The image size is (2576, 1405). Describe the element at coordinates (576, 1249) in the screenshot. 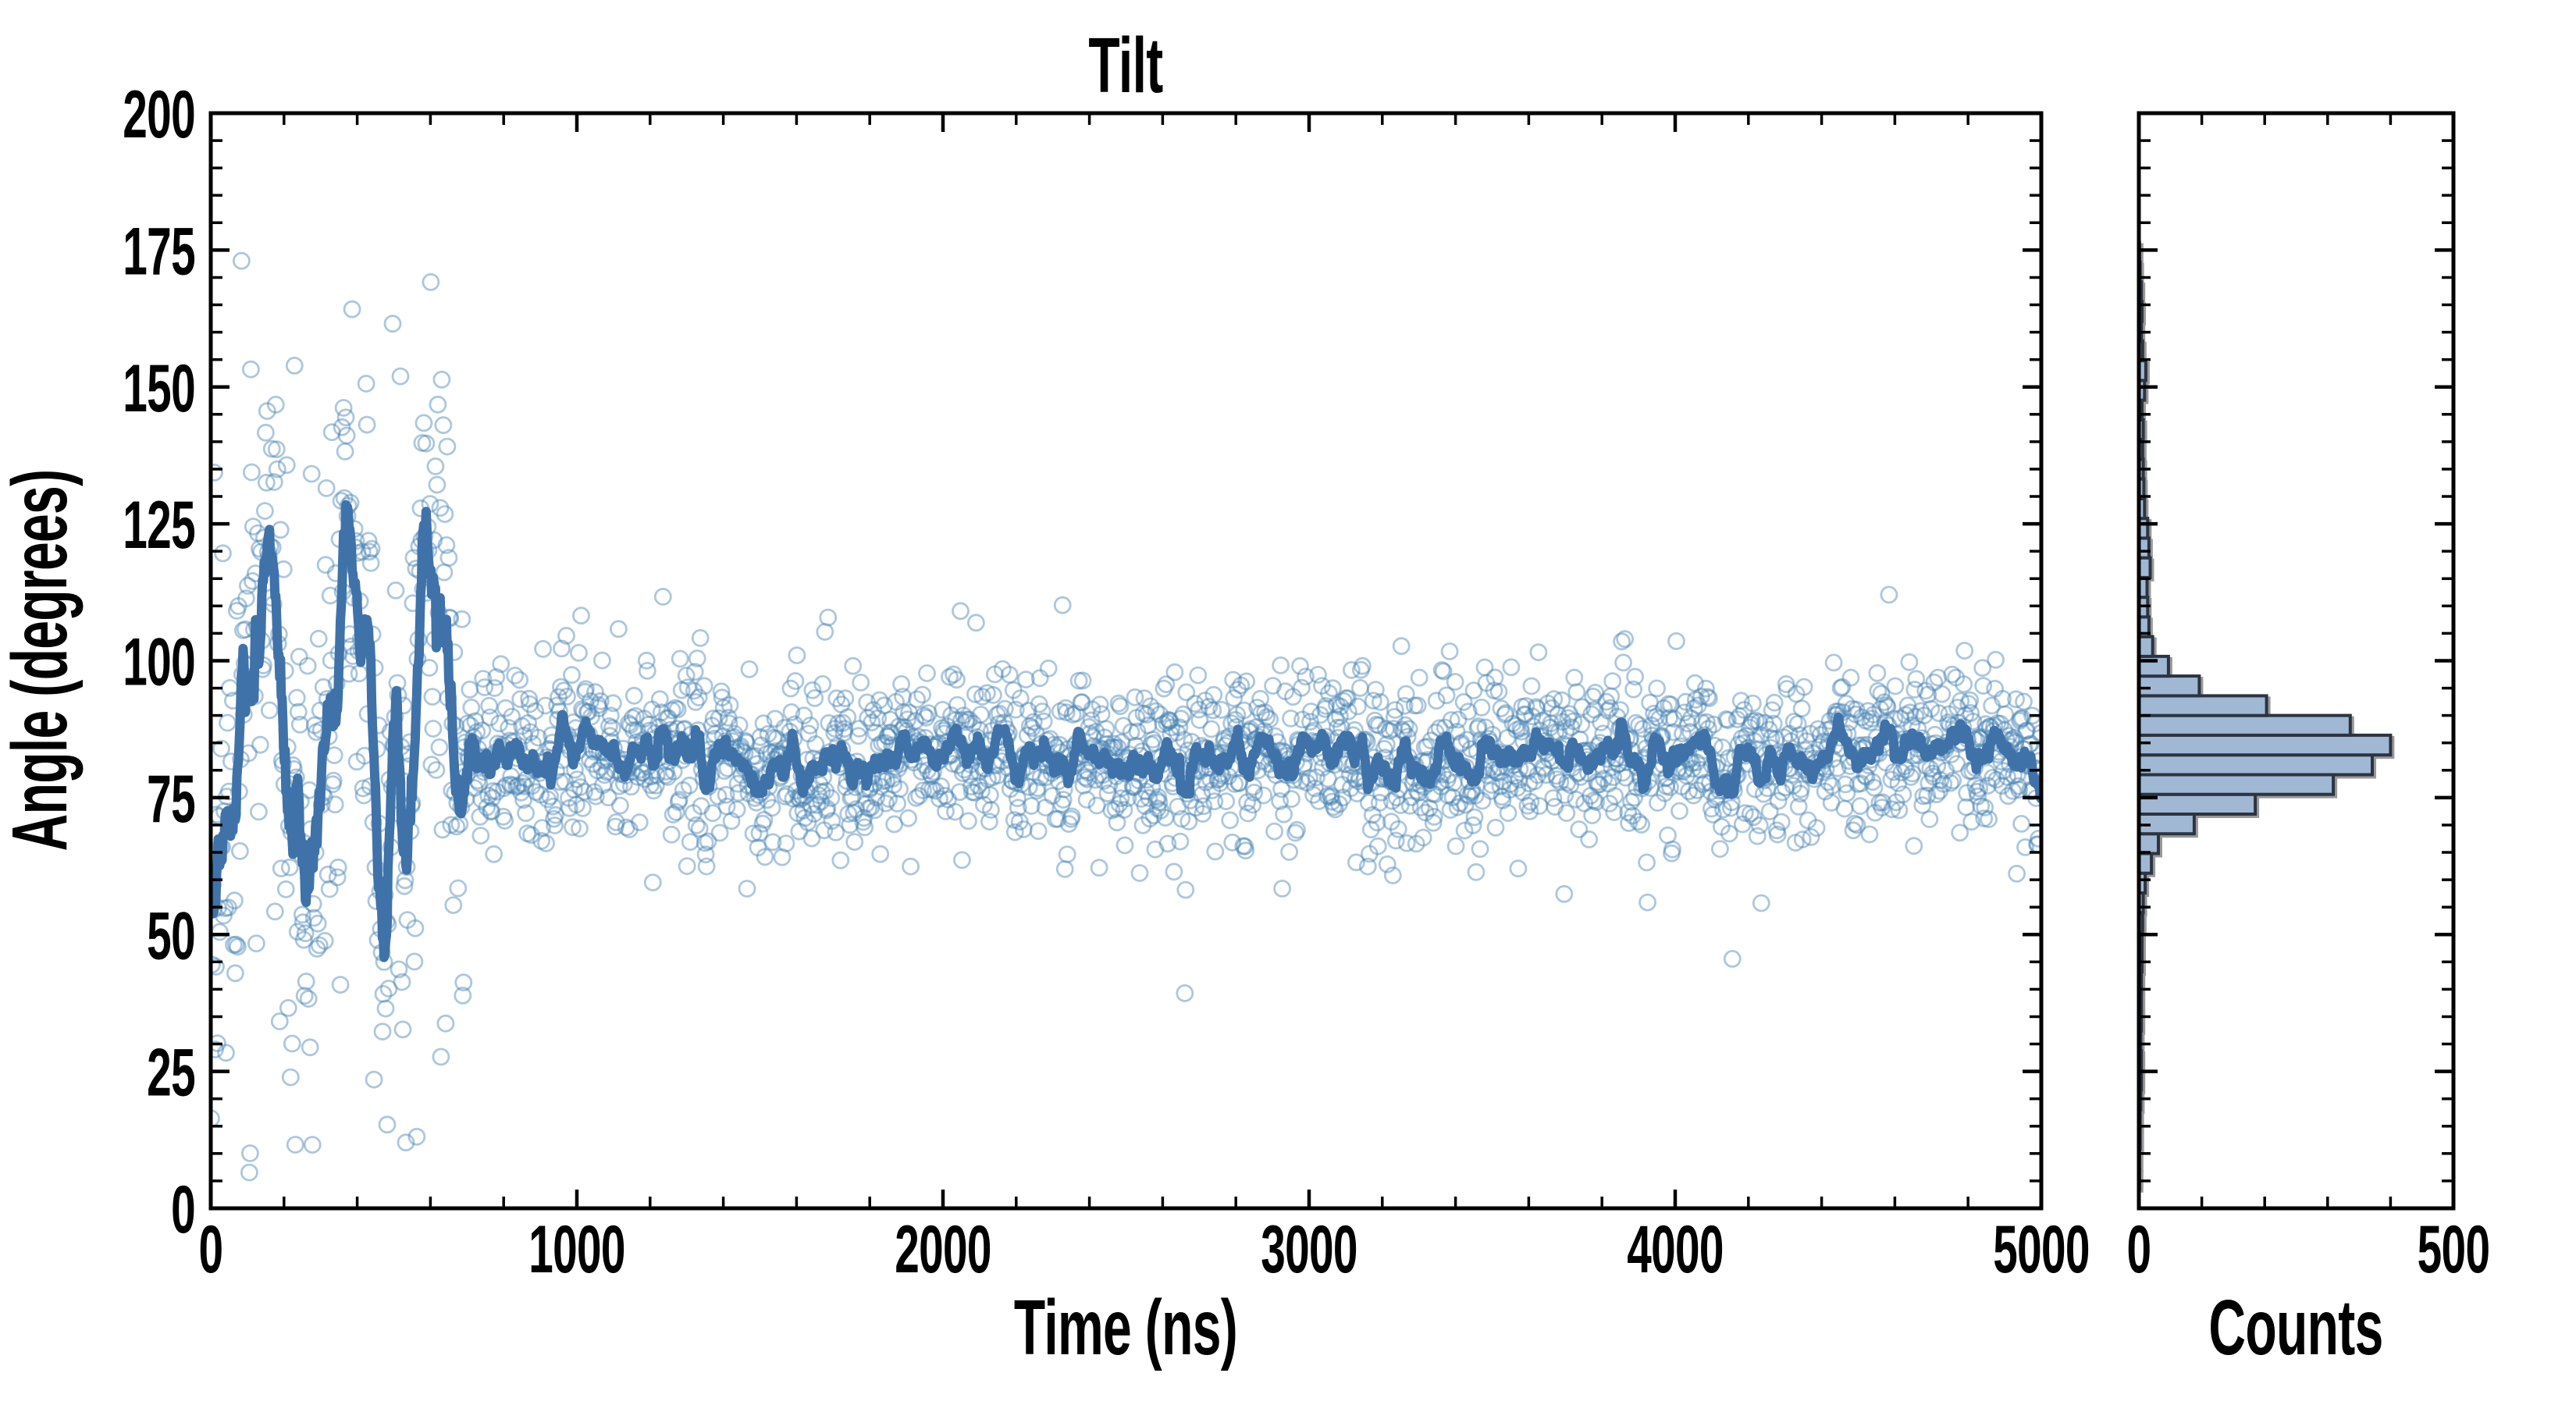

I see `tick-label: 1000` at that location.